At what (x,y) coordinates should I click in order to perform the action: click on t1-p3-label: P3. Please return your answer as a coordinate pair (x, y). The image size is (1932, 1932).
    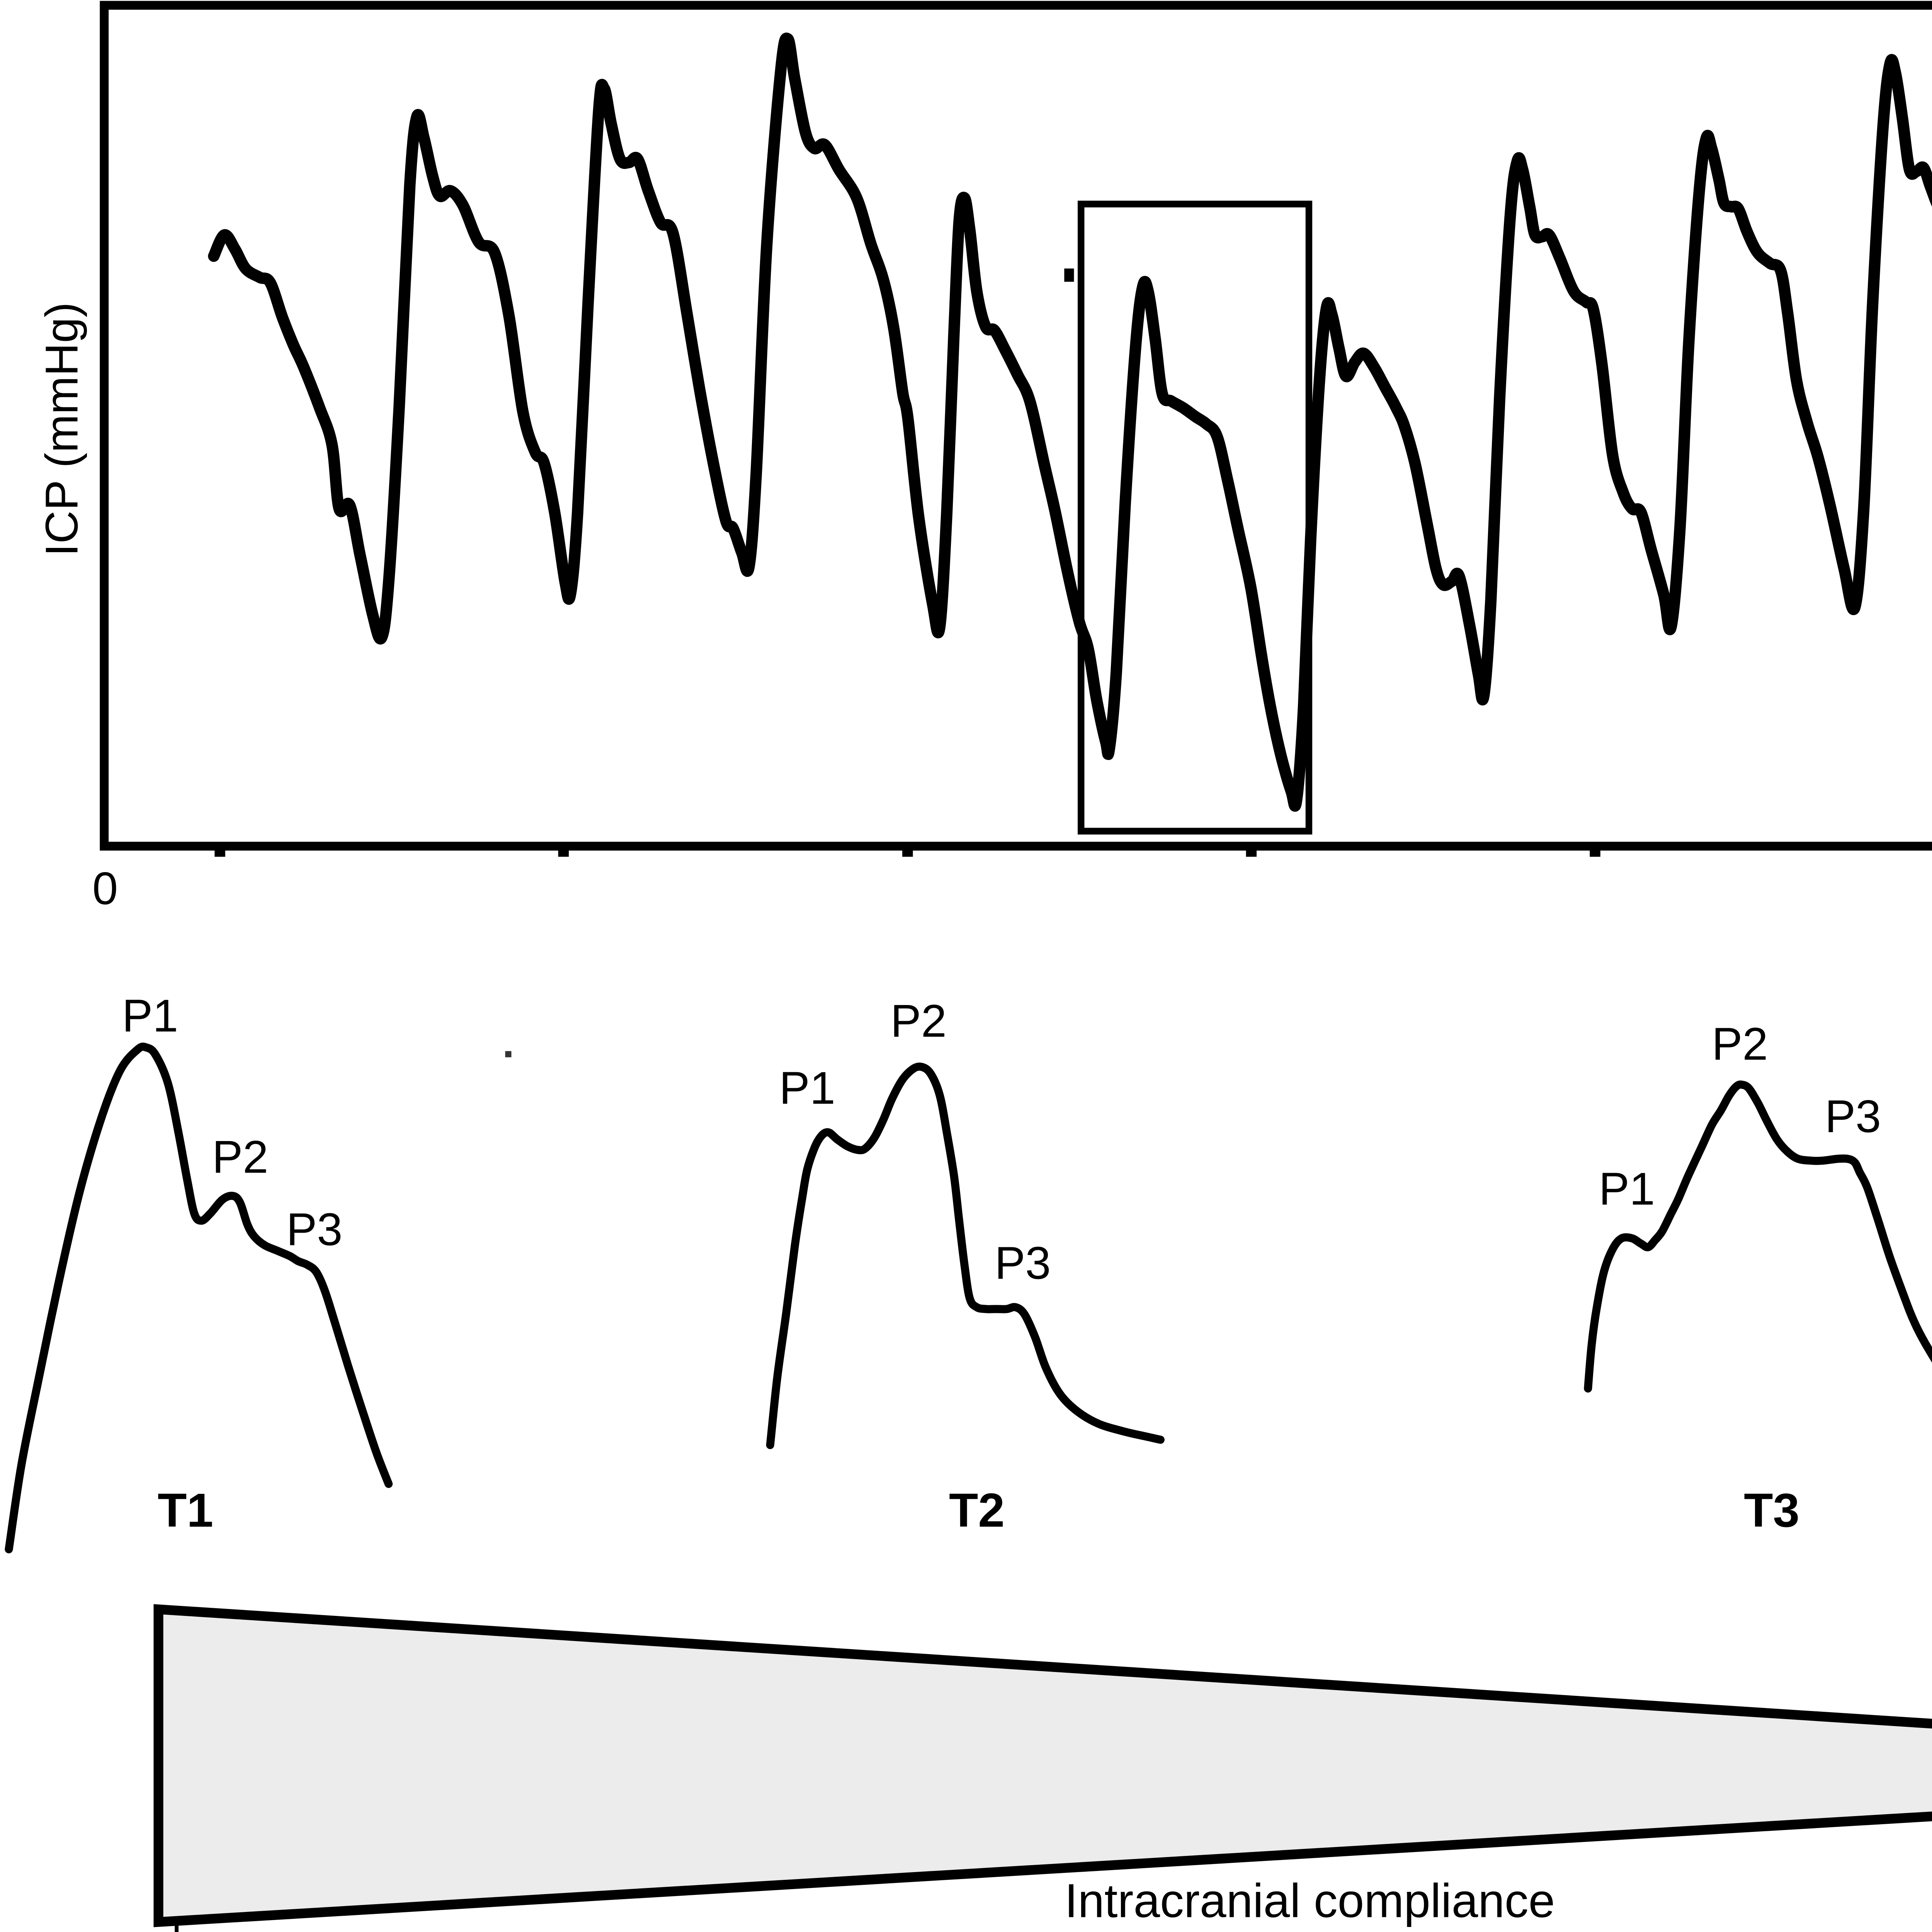
    Looking at the image, I should click on (314, 1229).